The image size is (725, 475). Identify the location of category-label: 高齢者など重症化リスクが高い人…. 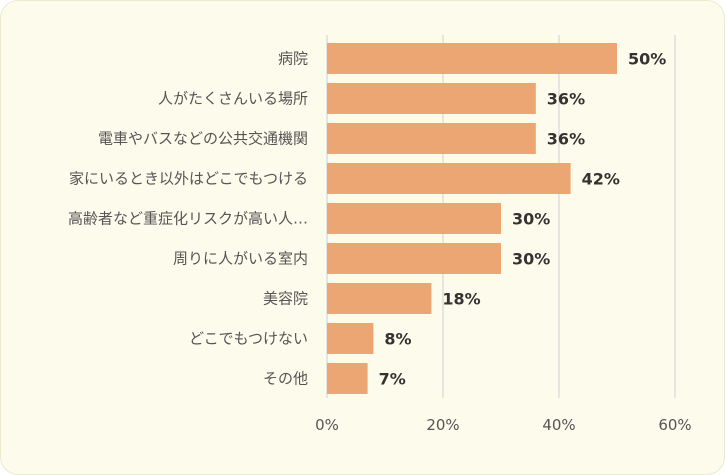
(188, 219).